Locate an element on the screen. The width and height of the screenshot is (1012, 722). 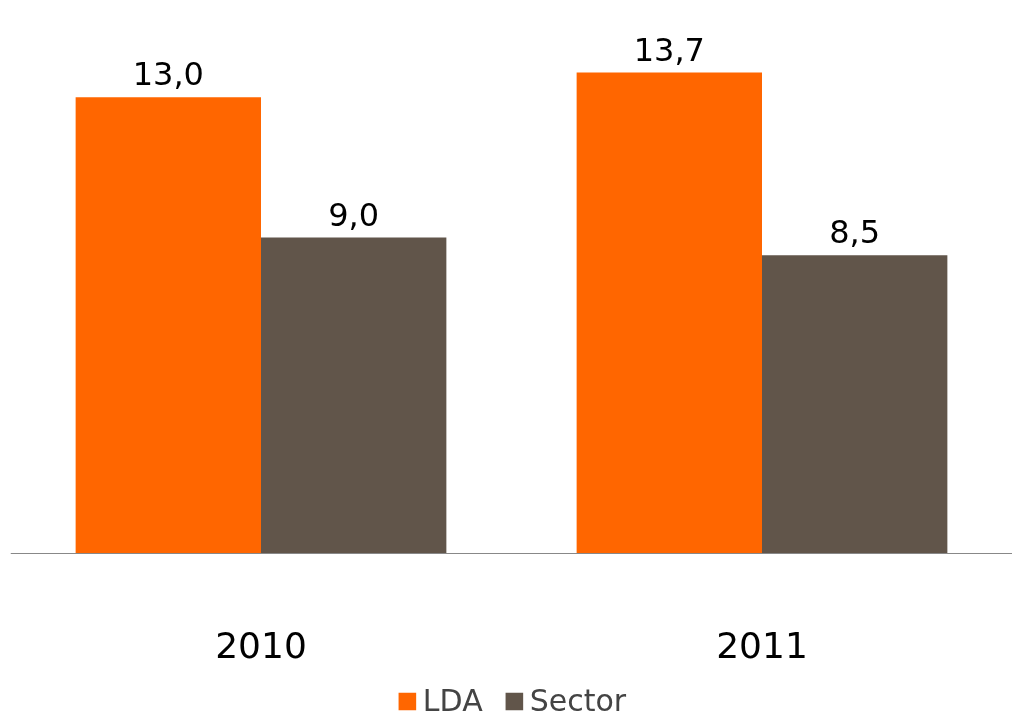
legend-label: LDA is located at coordinates (452, 700).